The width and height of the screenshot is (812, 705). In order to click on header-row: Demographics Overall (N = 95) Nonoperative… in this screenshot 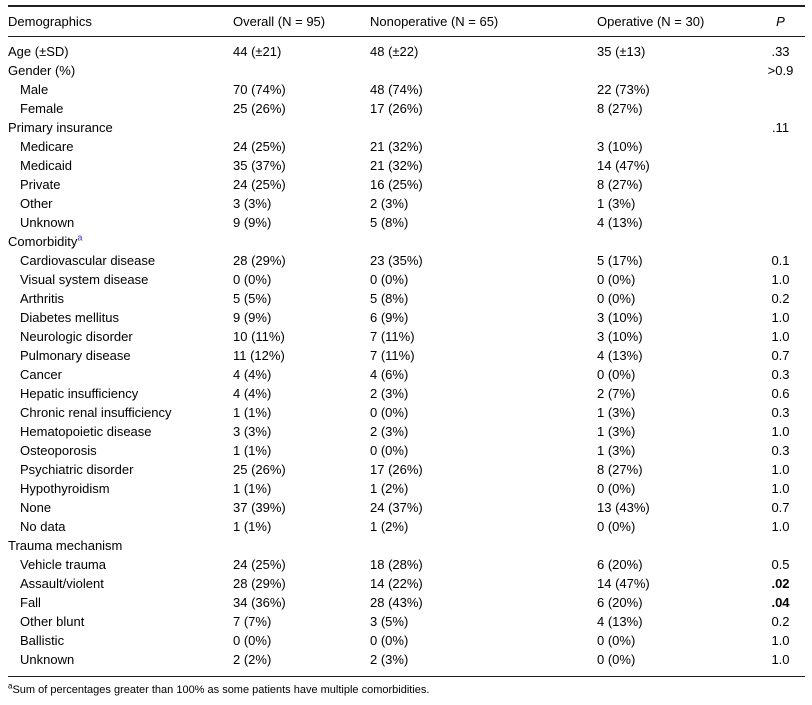, I will do `click(406, 21)`.